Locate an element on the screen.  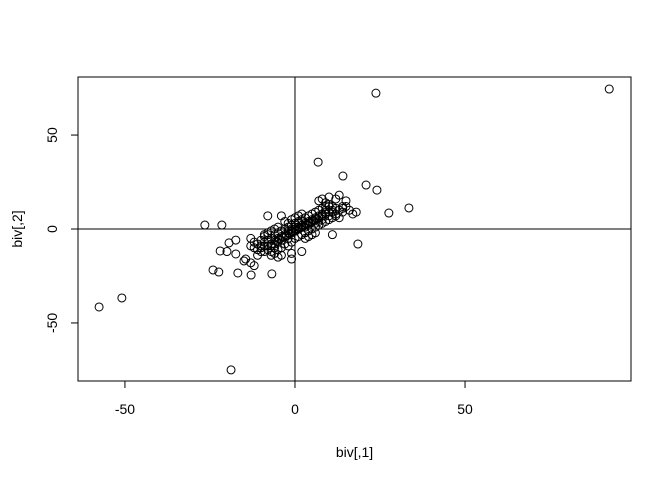
y-tick-label: 50 is located at coordinates (52, 135).